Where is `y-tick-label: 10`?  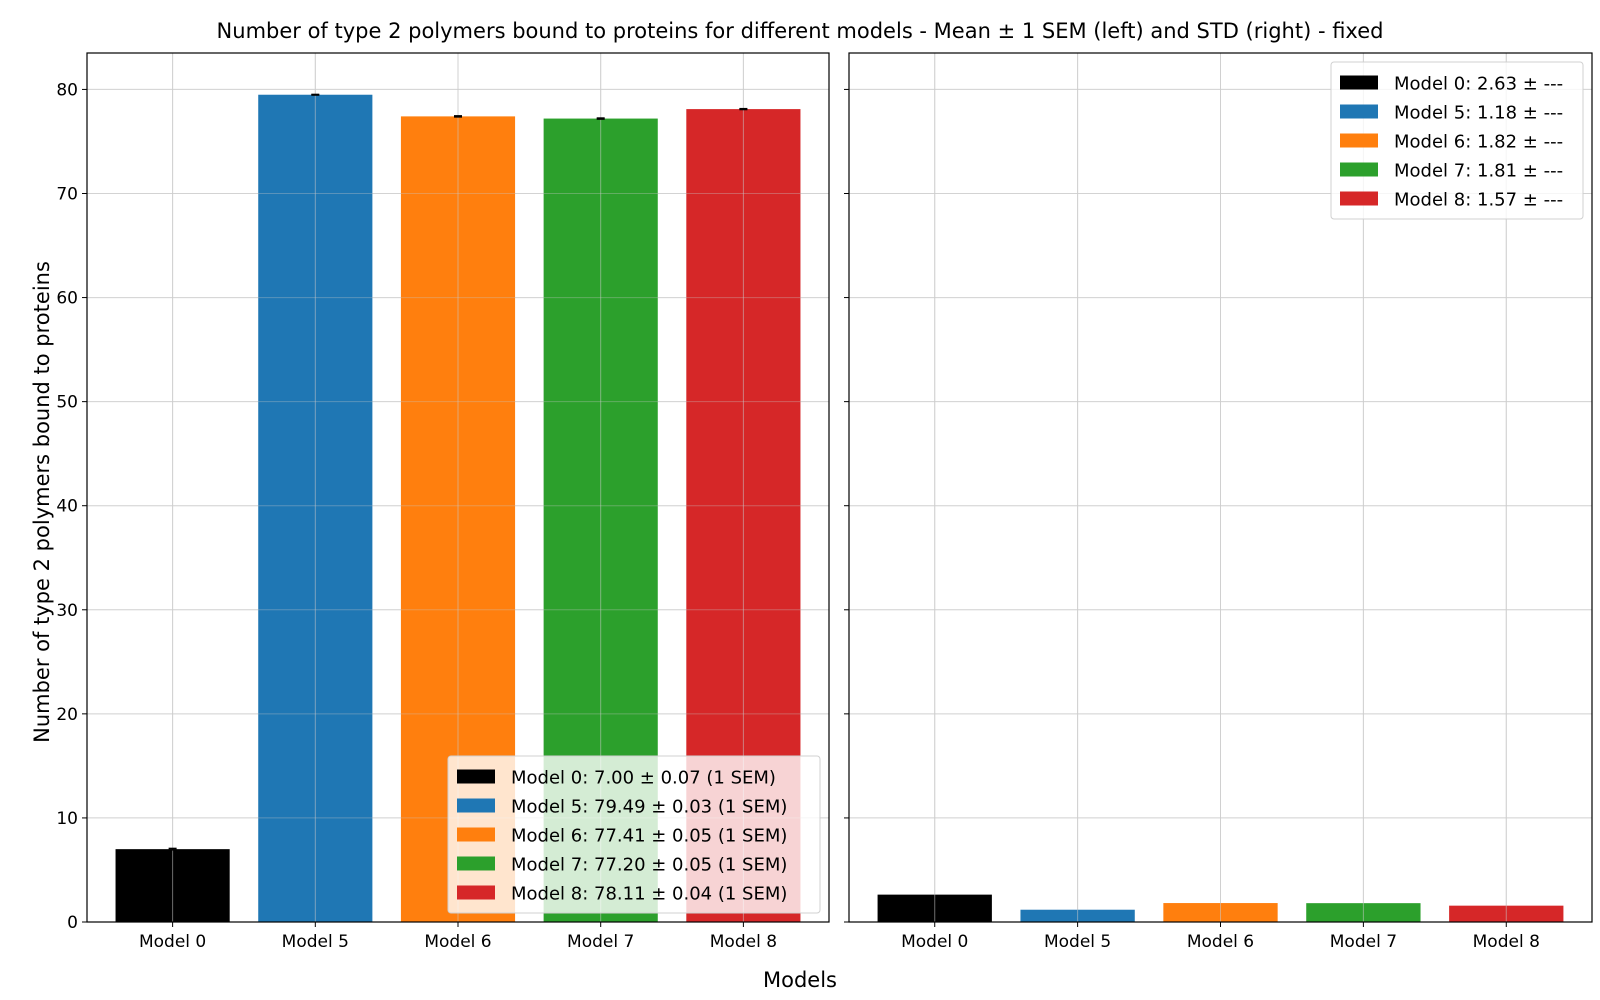
y-tick-label: 10 is located at coordinates (67, 819).